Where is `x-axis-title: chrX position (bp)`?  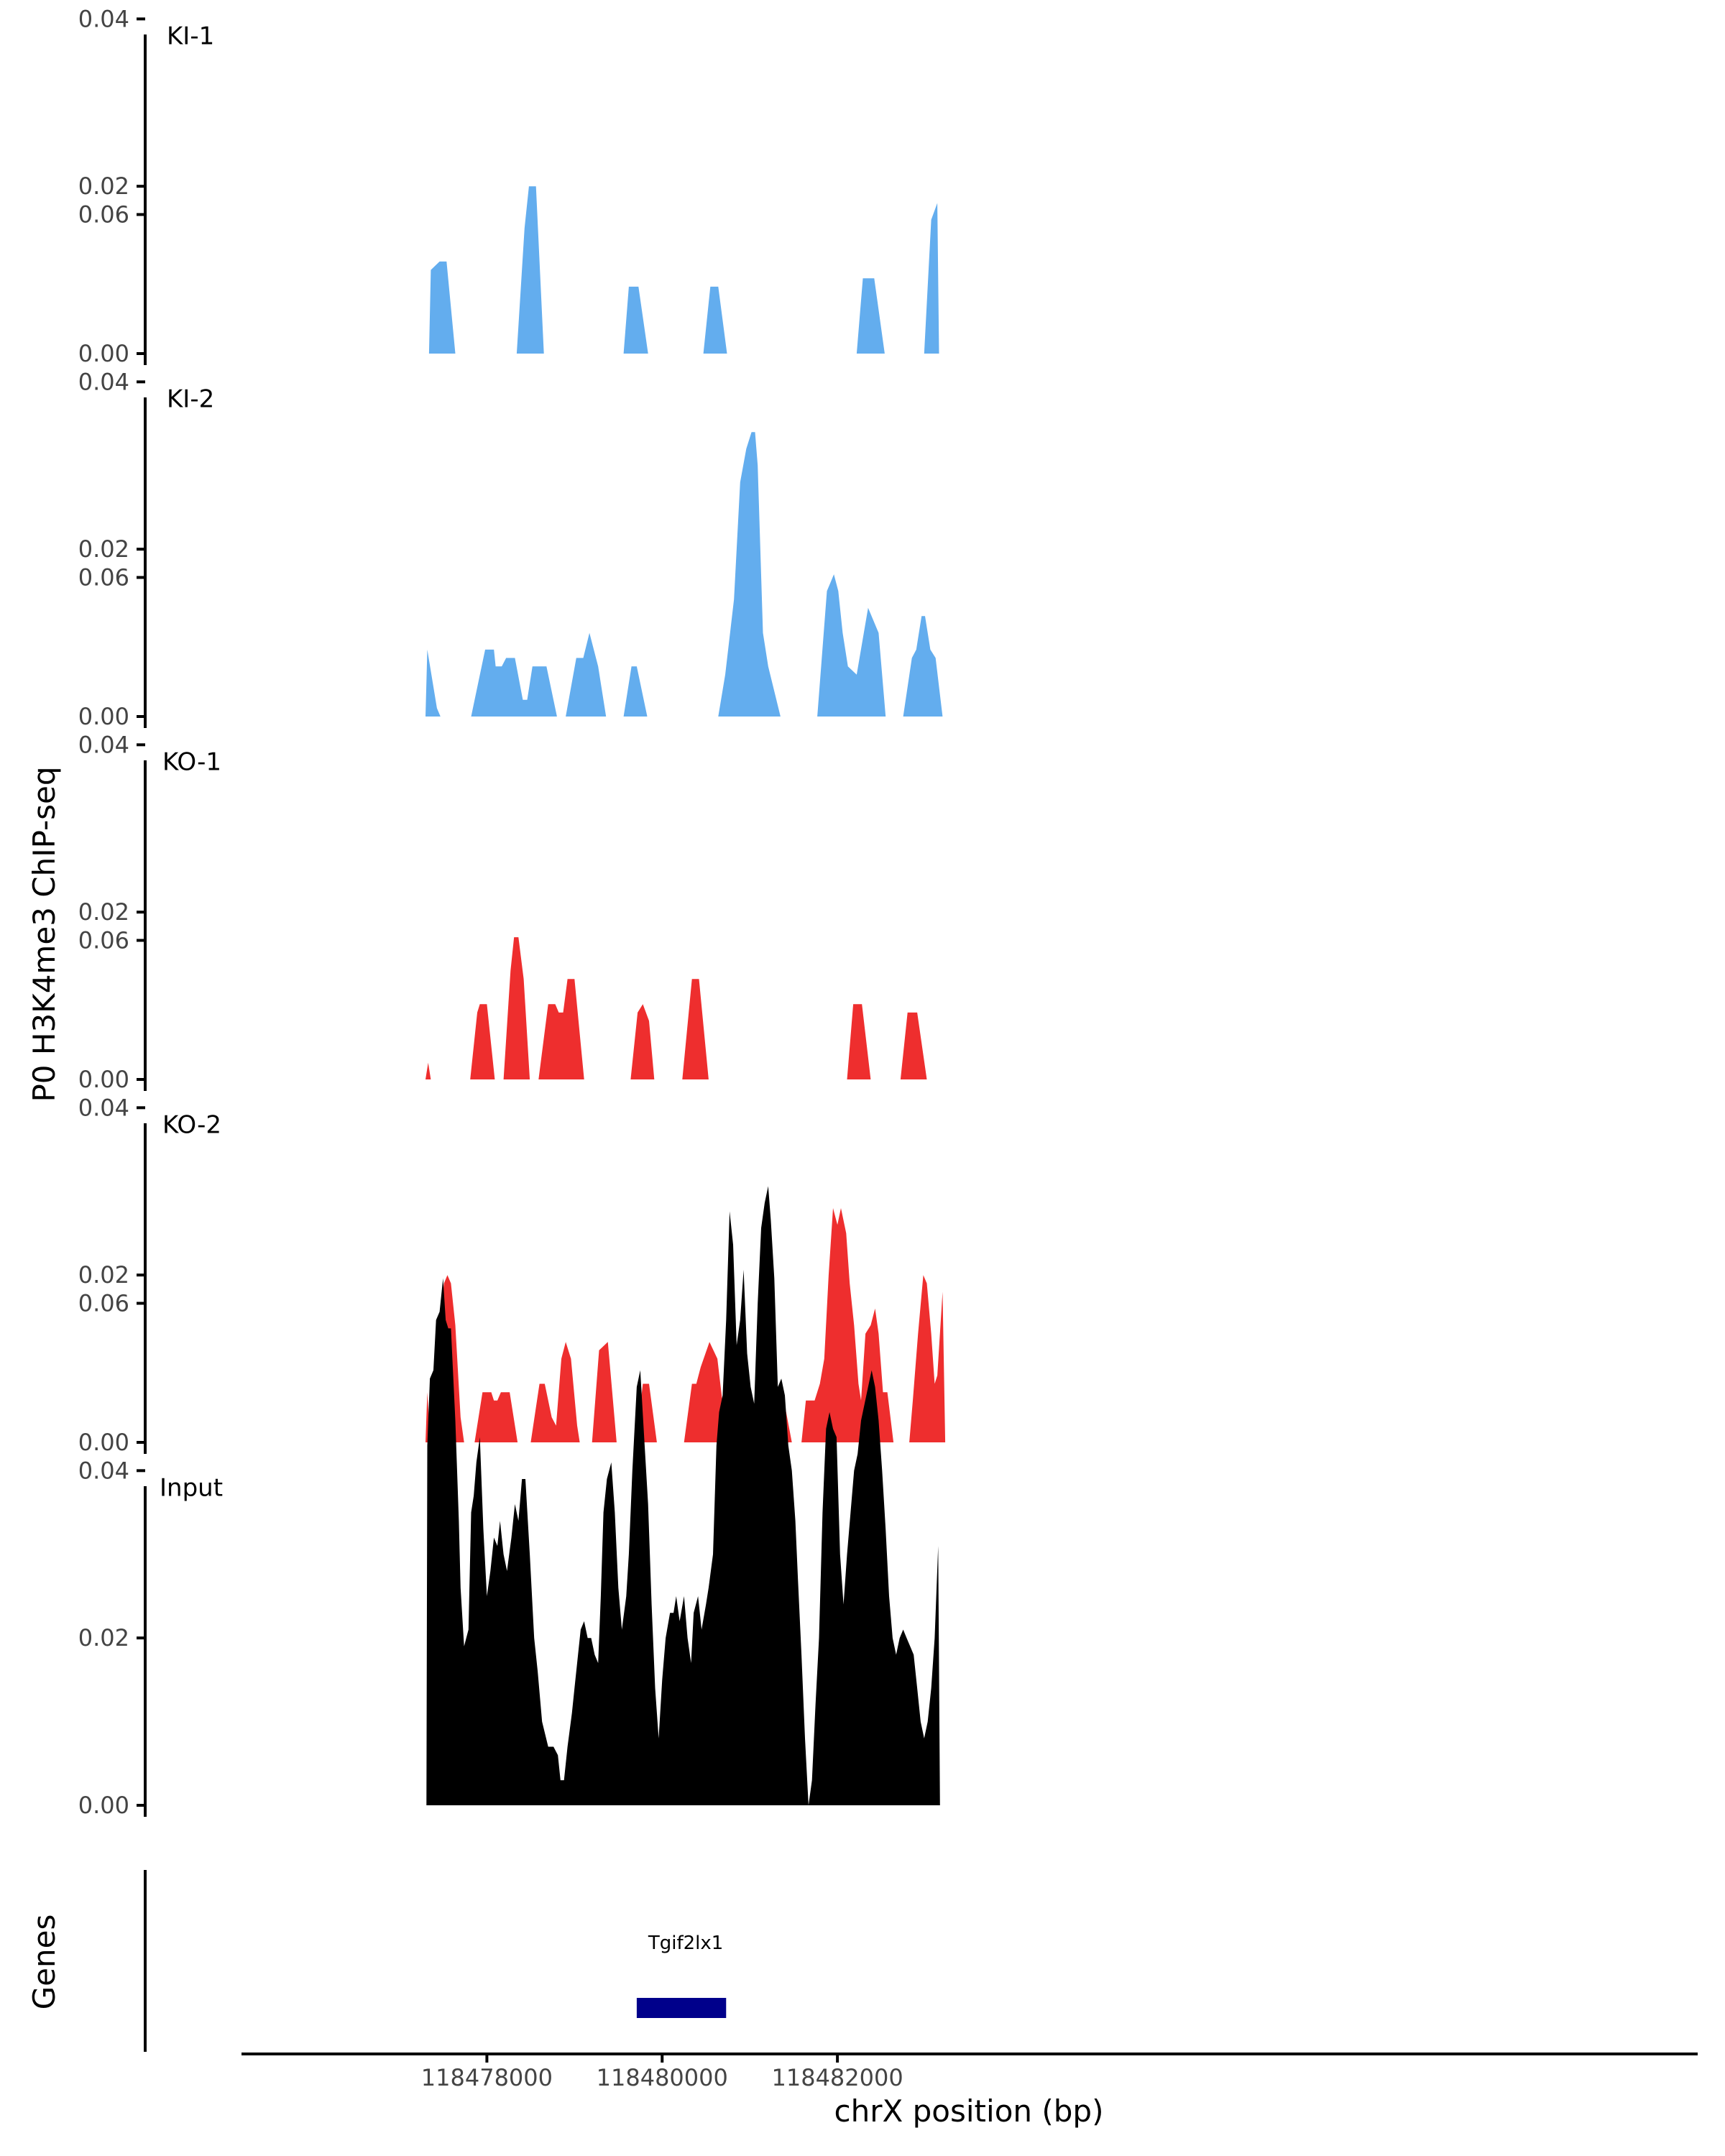 x-axis-title: chrX position (bp) is located at coordinates (969, 2111).